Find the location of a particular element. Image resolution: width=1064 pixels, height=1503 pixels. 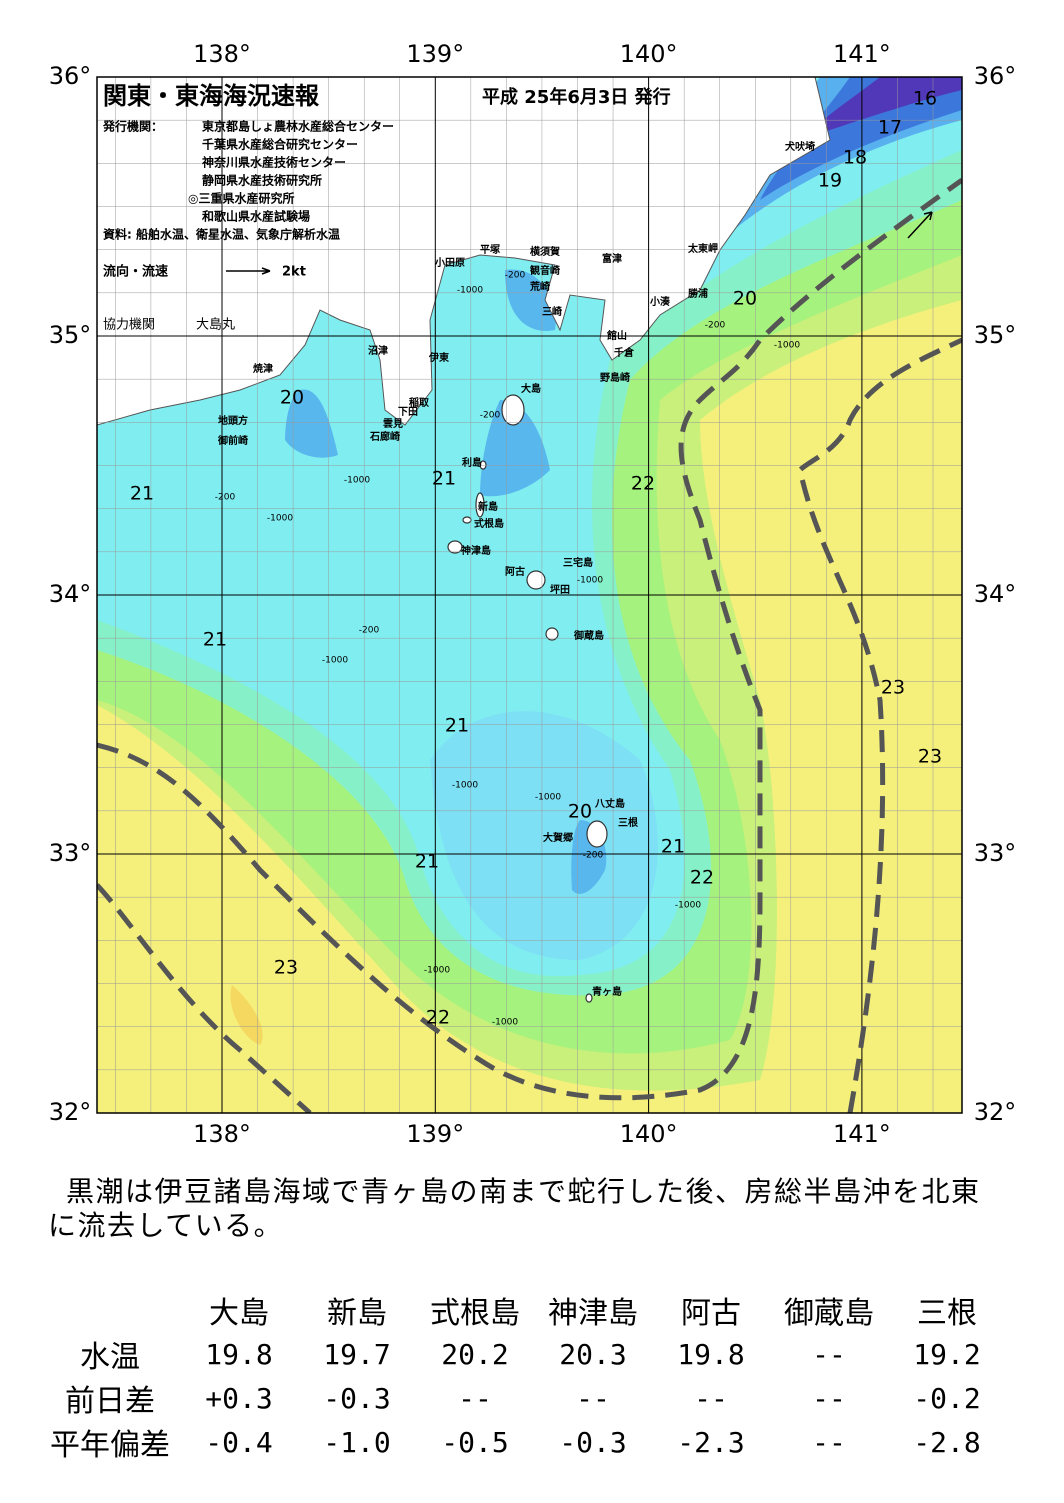

publisher: ◎三重県水産研究所 is located at coordinates (241, 198).